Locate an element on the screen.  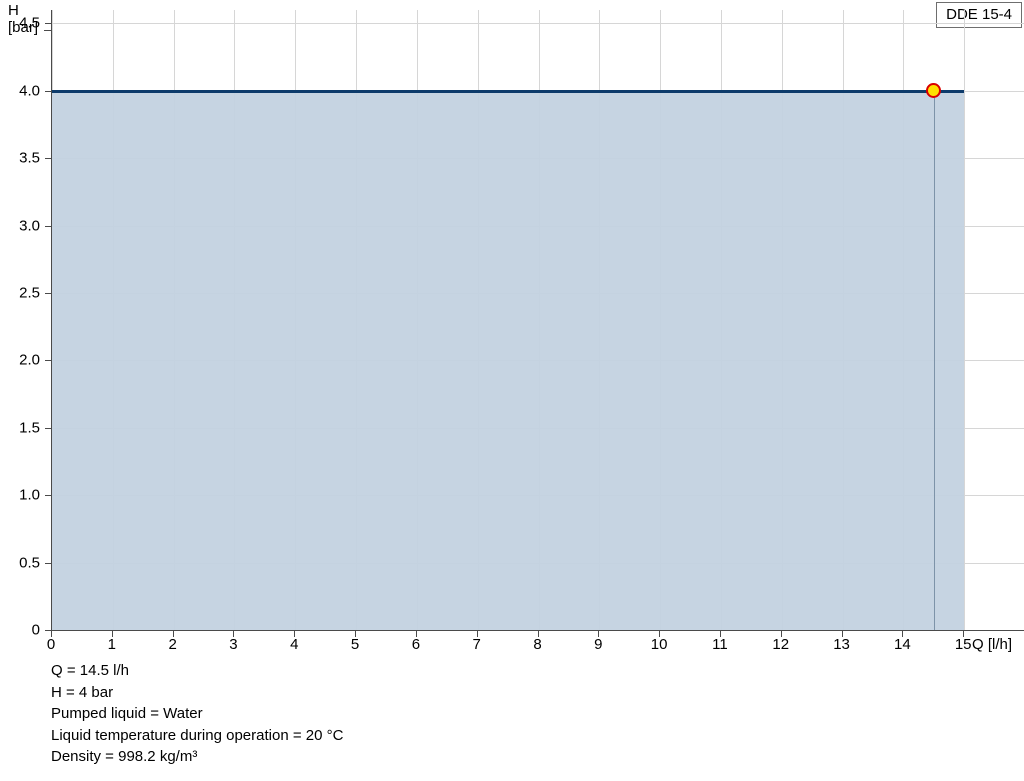
y-axis-tick-label: 2.0 is located at coordinates (29, 360).